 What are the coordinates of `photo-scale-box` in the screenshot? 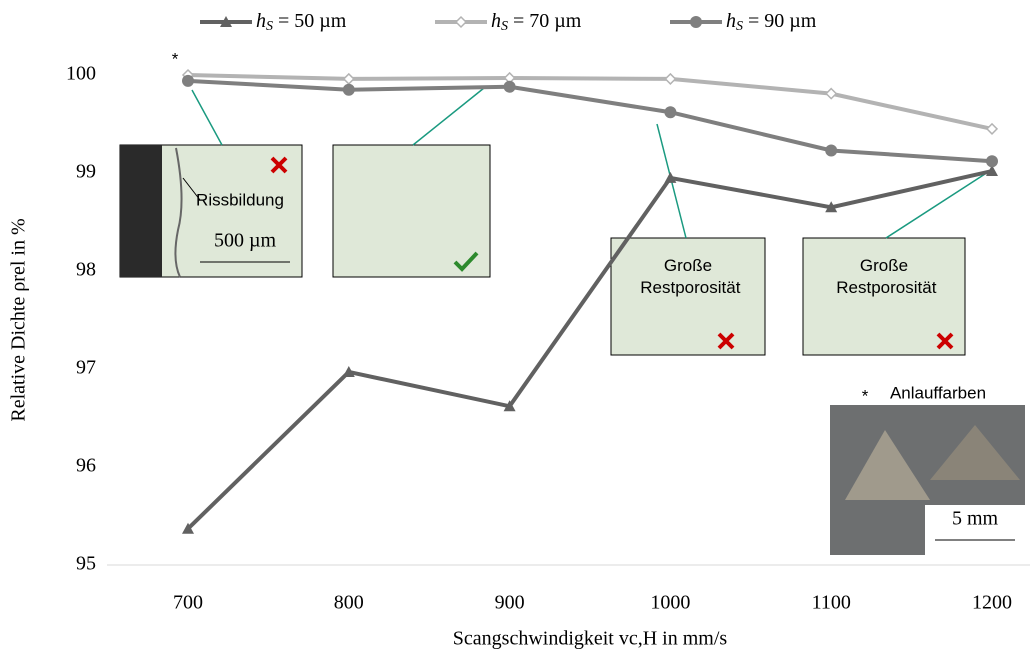 It's located at (975, 530).